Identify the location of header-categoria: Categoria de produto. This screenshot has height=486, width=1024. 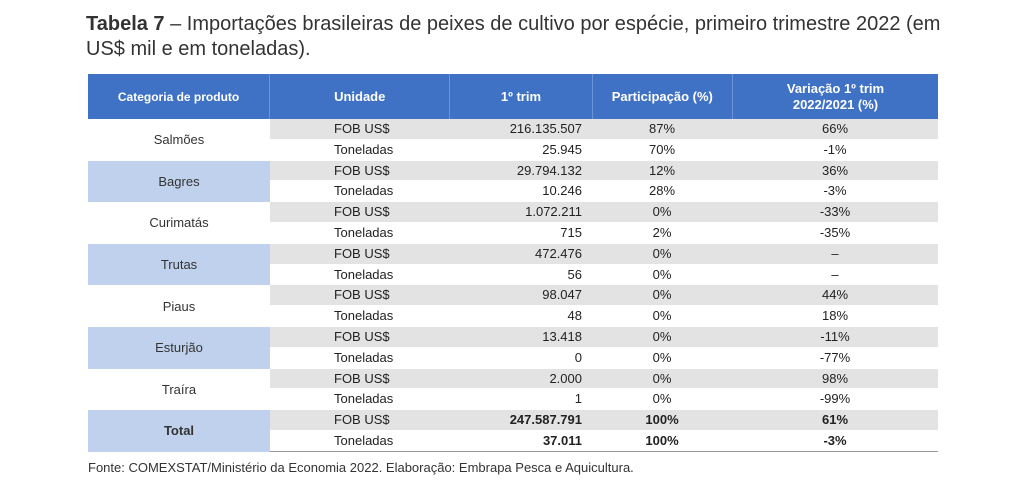
(179, 96).